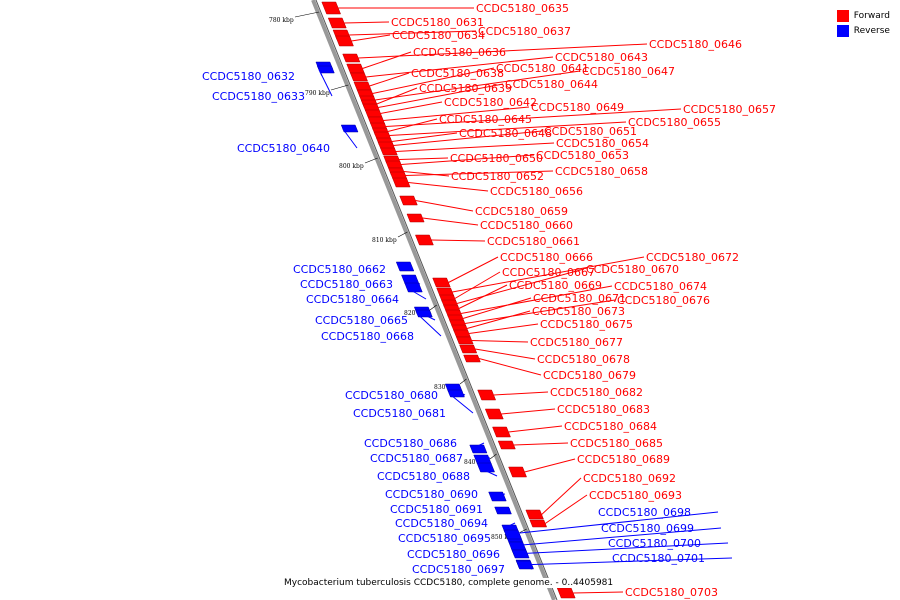  What do you see at coordinates (576, 342) in the screenshot?
I see `gene-label: CCDC5180_0677` at bounding box center [576, 342].